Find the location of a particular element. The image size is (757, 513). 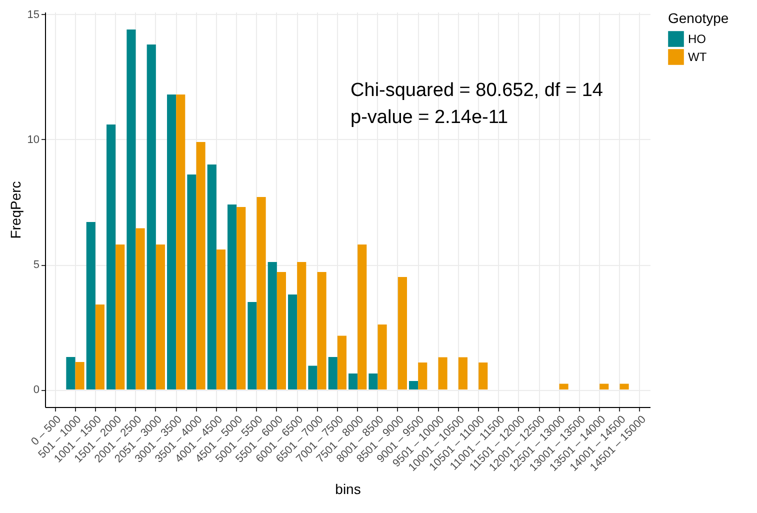

annotation: p-value = 2.14e-11 is located at coordinates (429, 117).